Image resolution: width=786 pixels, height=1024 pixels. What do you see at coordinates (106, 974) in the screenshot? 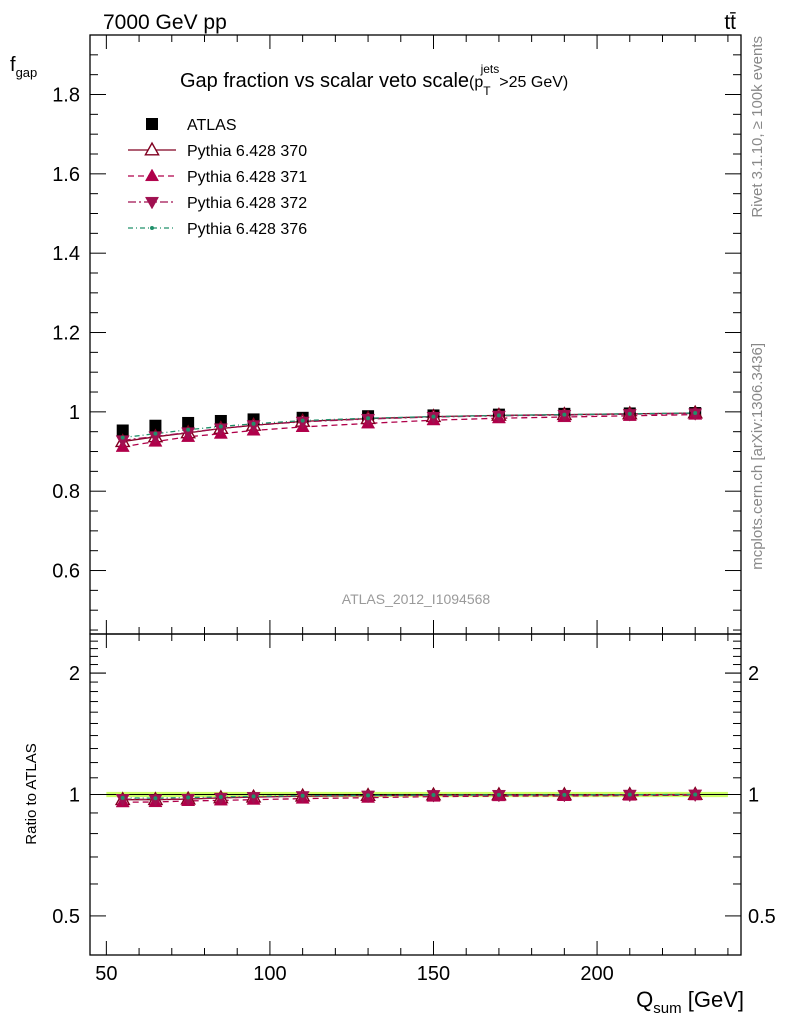
I see `x-tick-label: 50` at bounding box center [106, 974].